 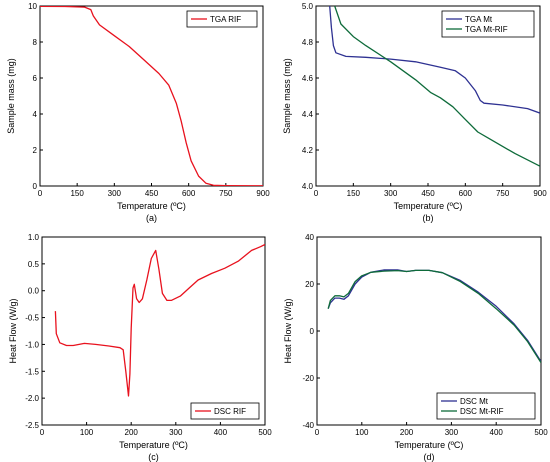 I want to click on panel-label: (c), so click(x=153, y=457).